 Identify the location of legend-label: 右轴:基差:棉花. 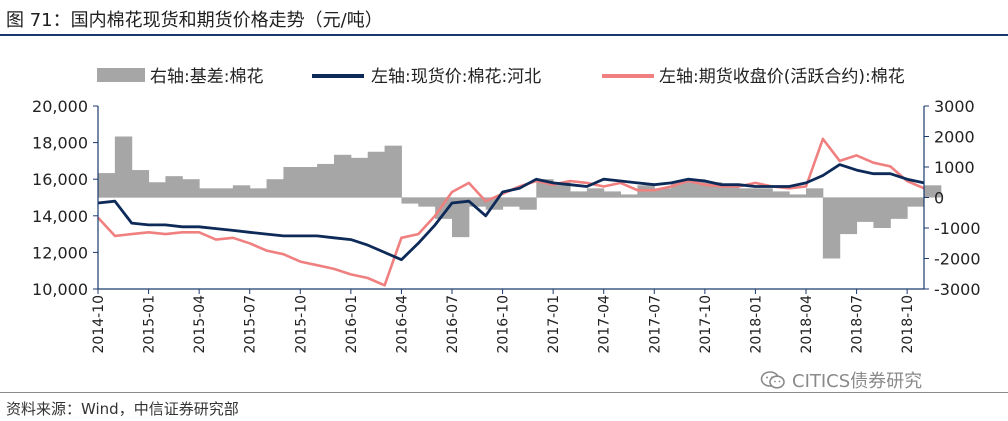
(206, 77).